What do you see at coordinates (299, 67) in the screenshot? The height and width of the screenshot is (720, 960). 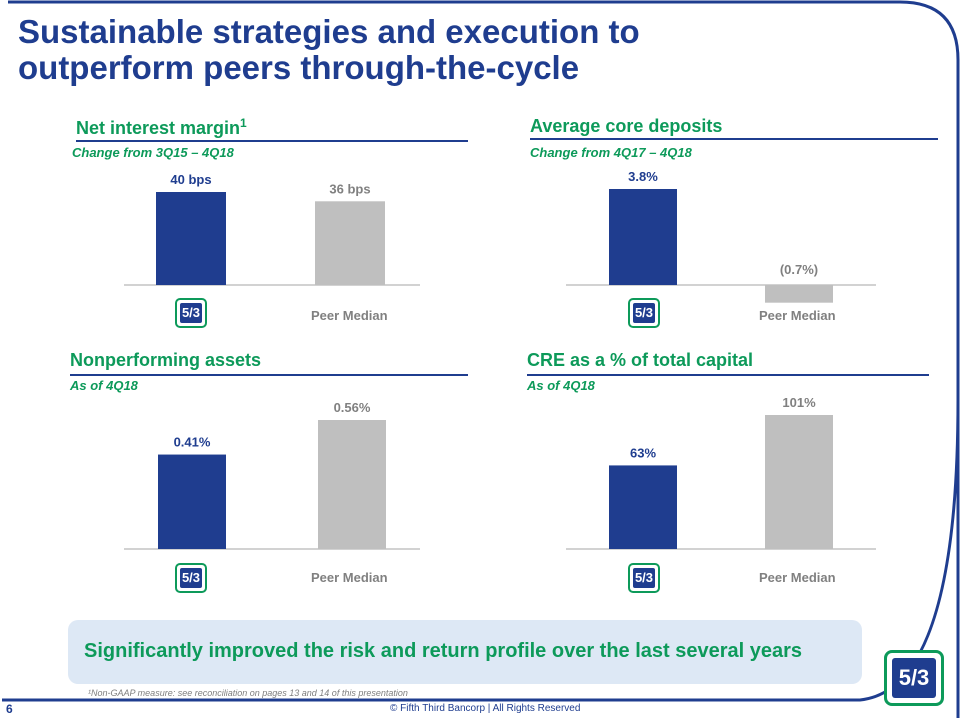 I see `slide-title-line2: outperform peers through-the-cycle` at bounding box center [299, 67].